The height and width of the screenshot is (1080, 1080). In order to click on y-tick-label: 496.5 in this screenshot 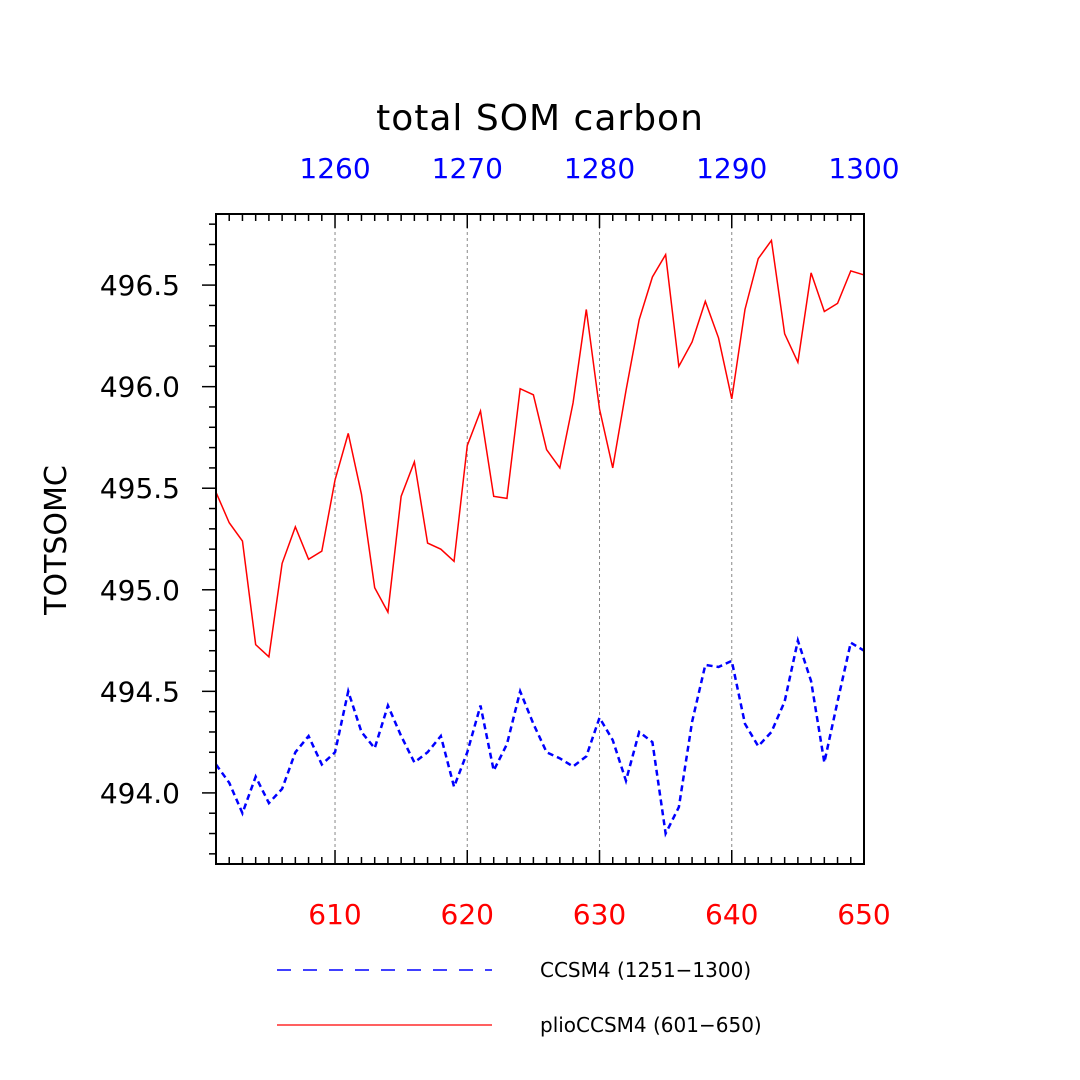, I will do `click(140, 285)`.